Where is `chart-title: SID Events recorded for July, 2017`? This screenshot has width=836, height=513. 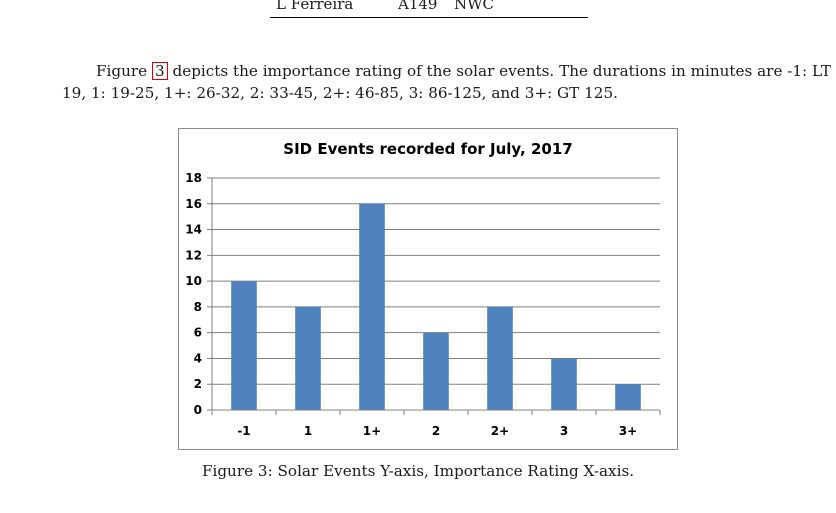 chart-title: SID Events recorded for July, 2017 is located at coordinates (428, 149).